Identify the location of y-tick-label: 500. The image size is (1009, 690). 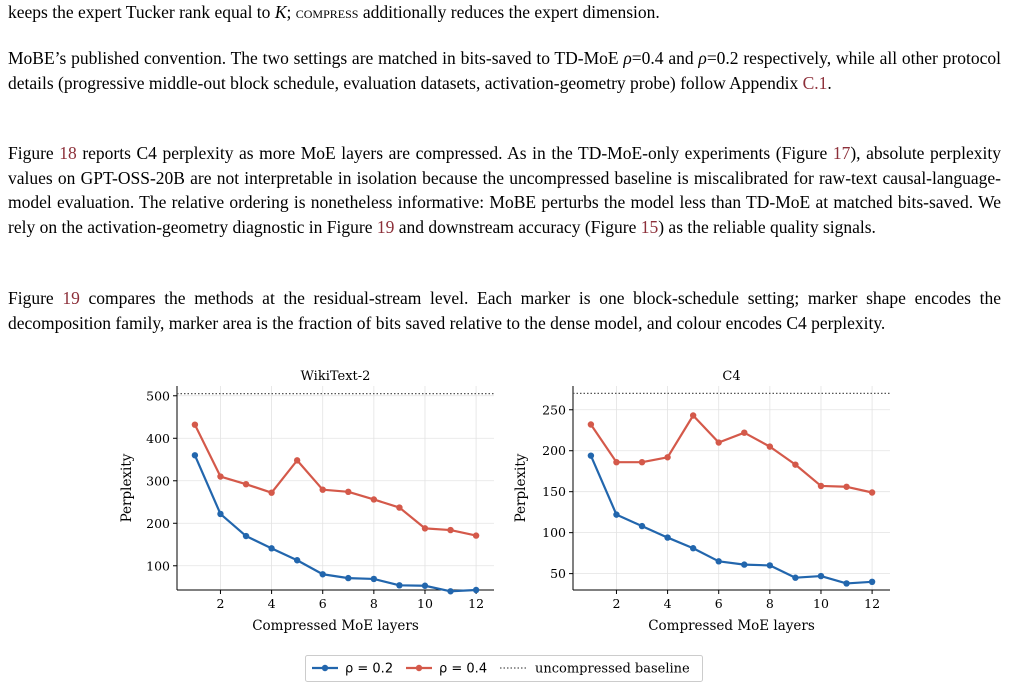
(158, 395).